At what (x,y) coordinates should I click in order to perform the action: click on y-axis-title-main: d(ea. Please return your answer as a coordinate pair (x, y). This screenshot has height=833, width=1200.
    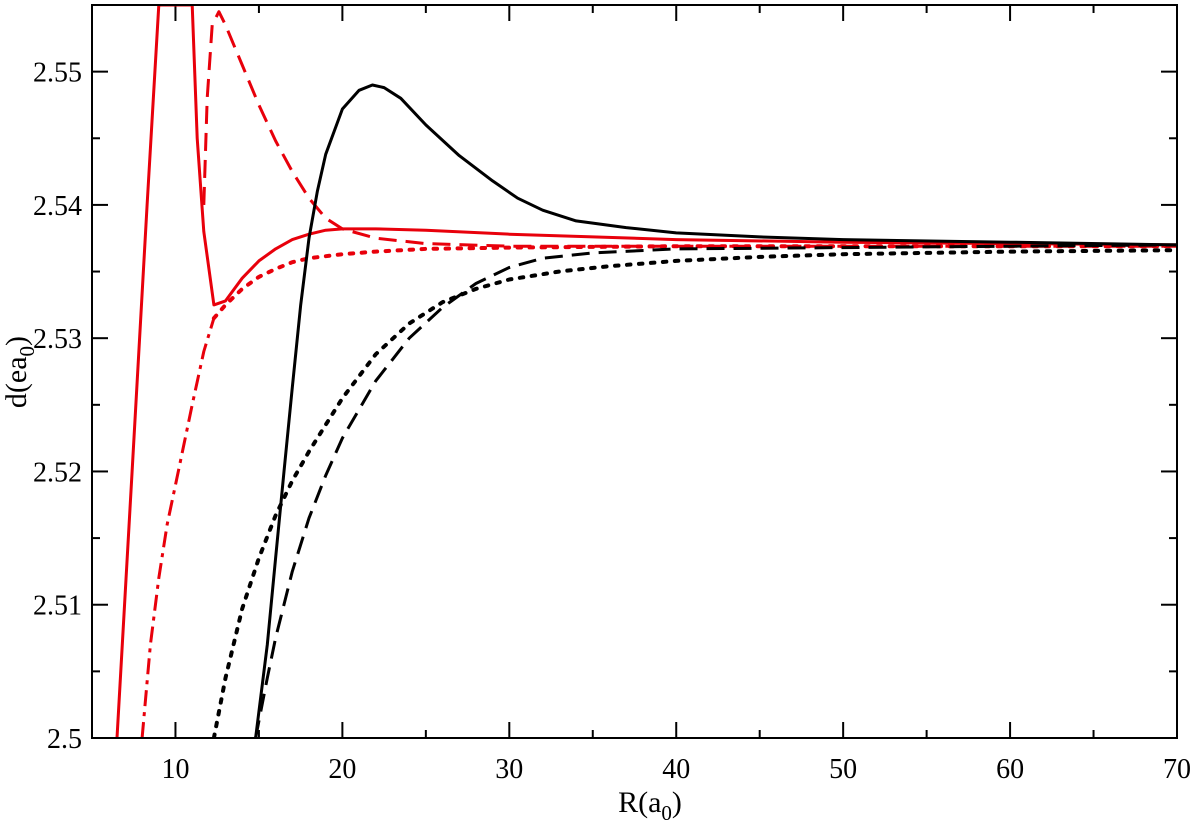
    Looking at the image, I should click on (16, 382).